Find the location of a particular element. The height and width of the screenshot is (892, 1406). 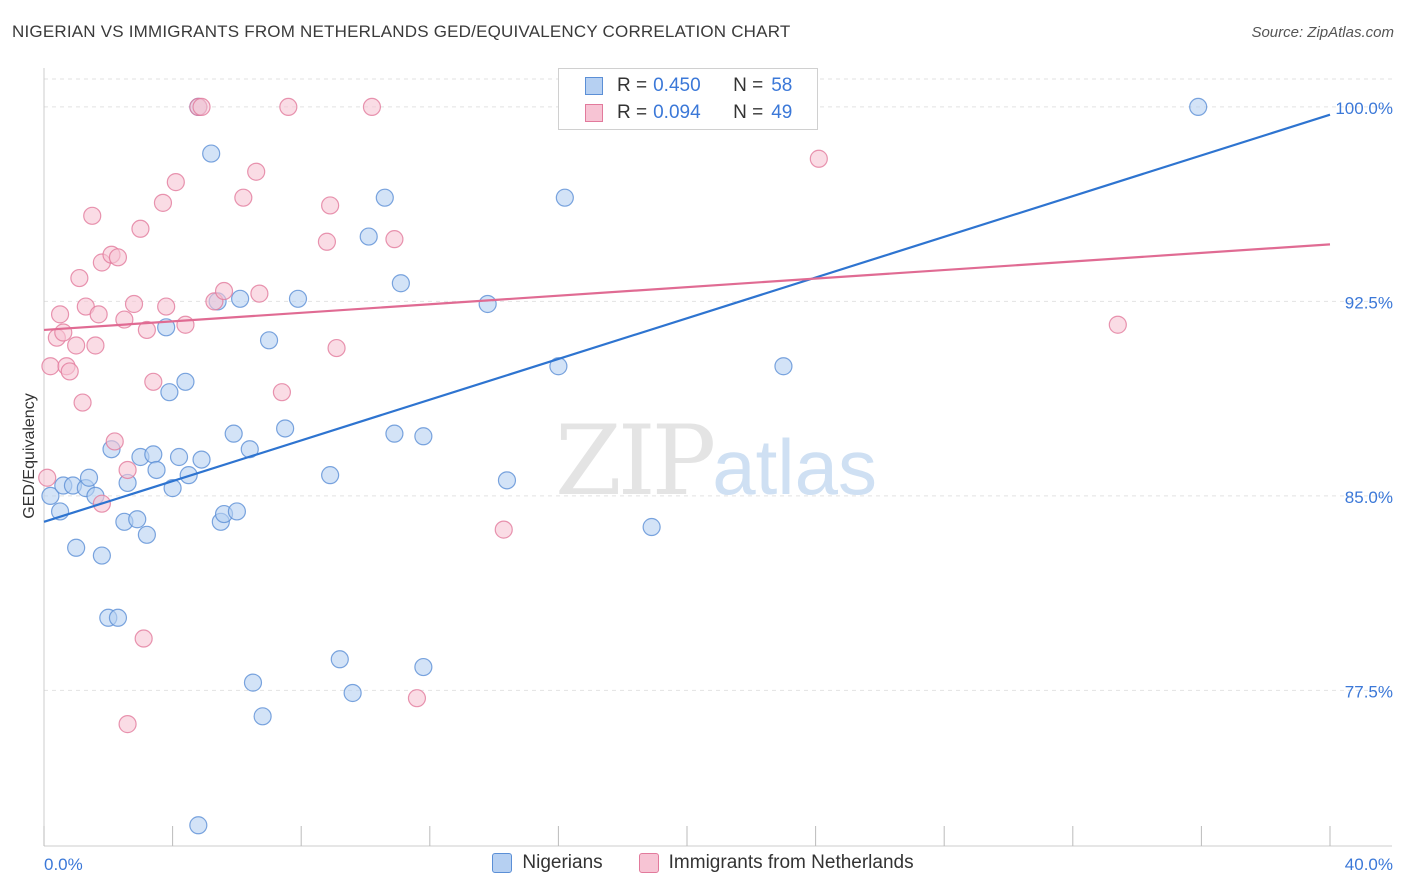

watermark-atlas: atlas is located at coordinates (794, 467).